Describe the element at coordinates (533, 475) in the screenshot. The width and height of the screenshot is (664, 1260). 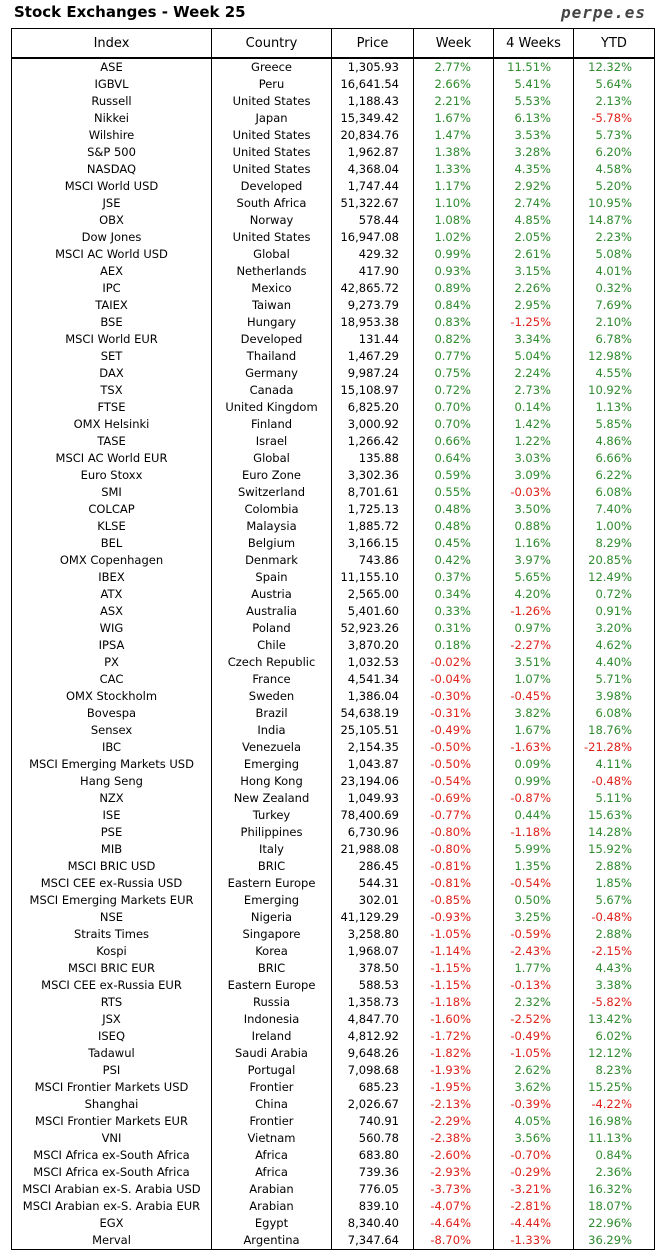
I see `cell-4-weeks: 3.09%` at that location.